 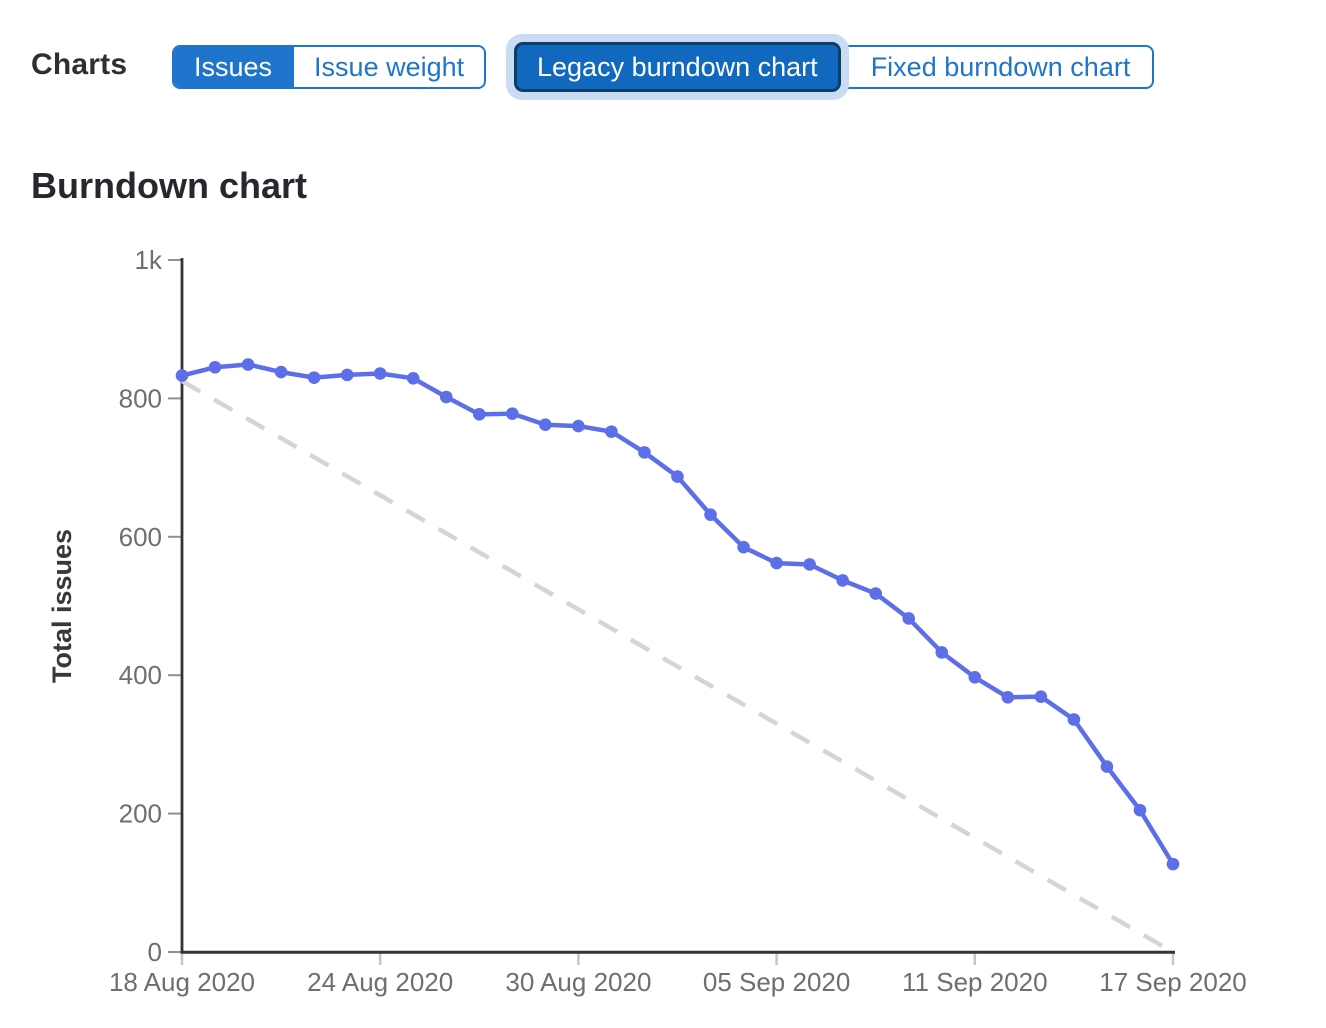 What do you see at coordinates (169, 185) in the screenshot?
I see `page-title: Burndown chart` at bounding box center [169, 185].